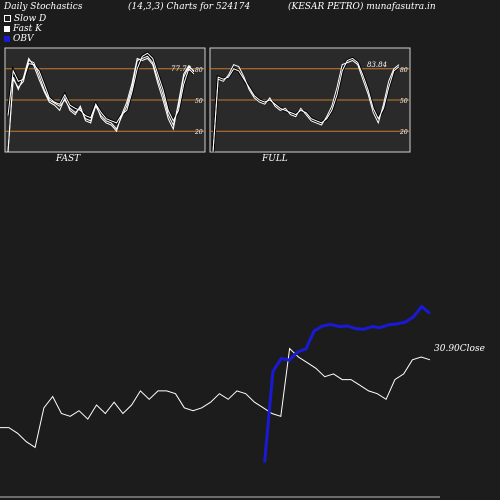 Image resolution: width=500 pixels, height=500 pixels. I want to click on legend-fast-k-label: Fast K, so click(27, 29).